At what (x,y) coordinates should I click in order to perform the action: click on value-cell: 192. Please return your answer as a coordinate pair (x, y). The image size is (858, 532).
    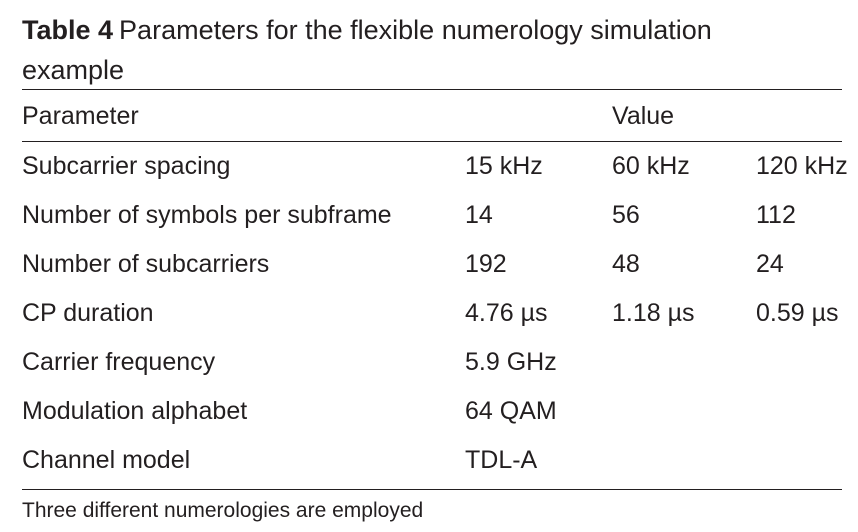
    Looking at the image, I should click on (486, 264).